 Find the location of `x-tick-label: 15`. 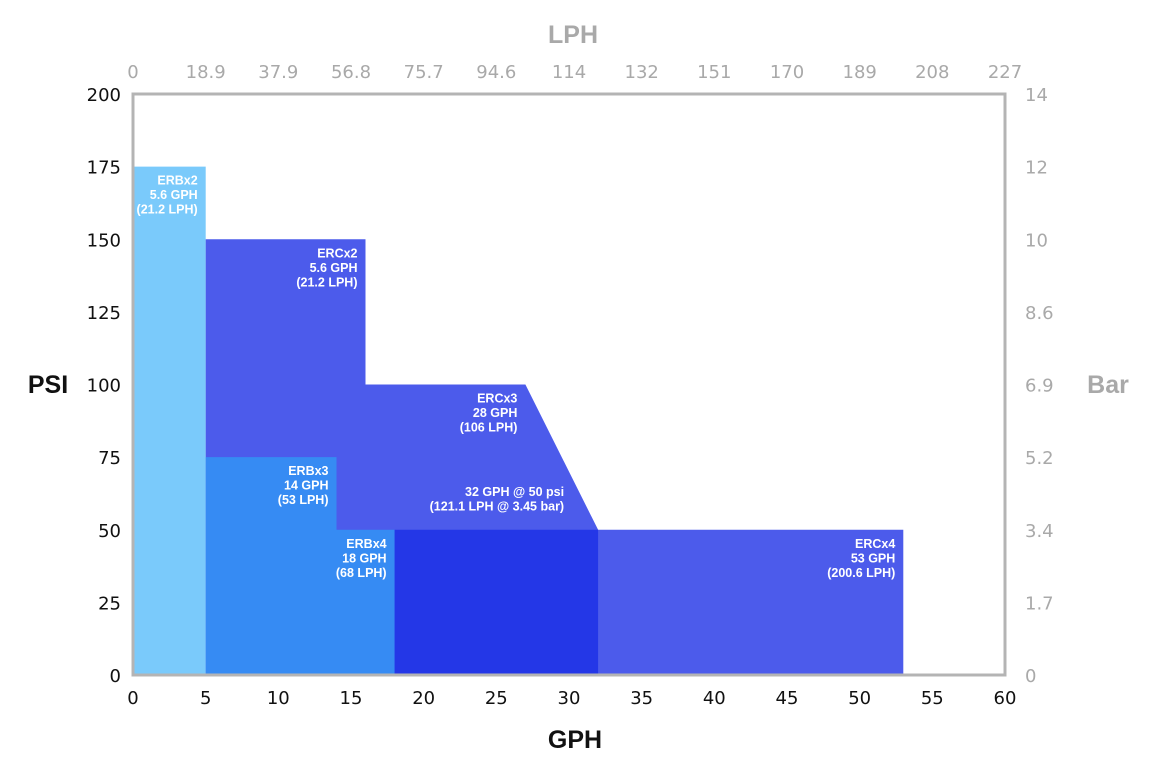

x-tick-label: 15 is located at coordinates (351, 698).